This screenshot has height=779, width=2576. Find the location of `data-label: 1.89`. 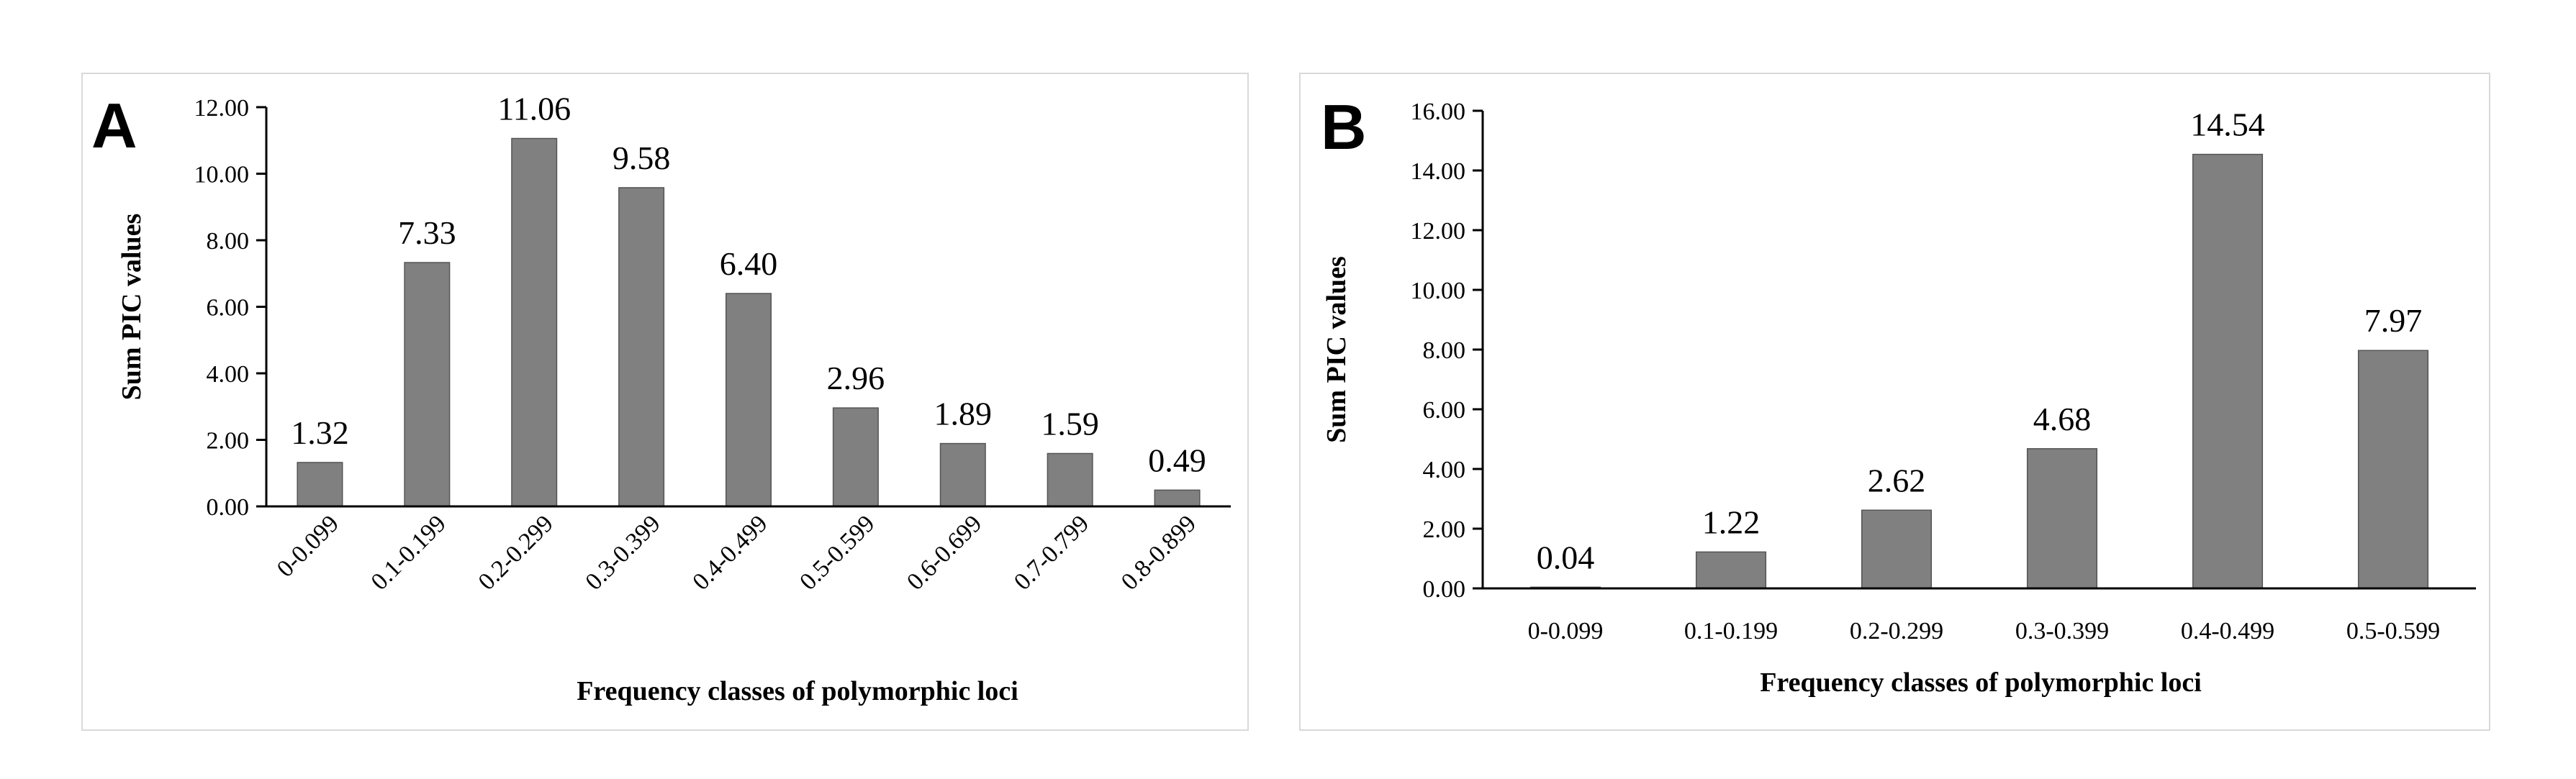

data-label: 1.89 is located at coordinates (963, 414).